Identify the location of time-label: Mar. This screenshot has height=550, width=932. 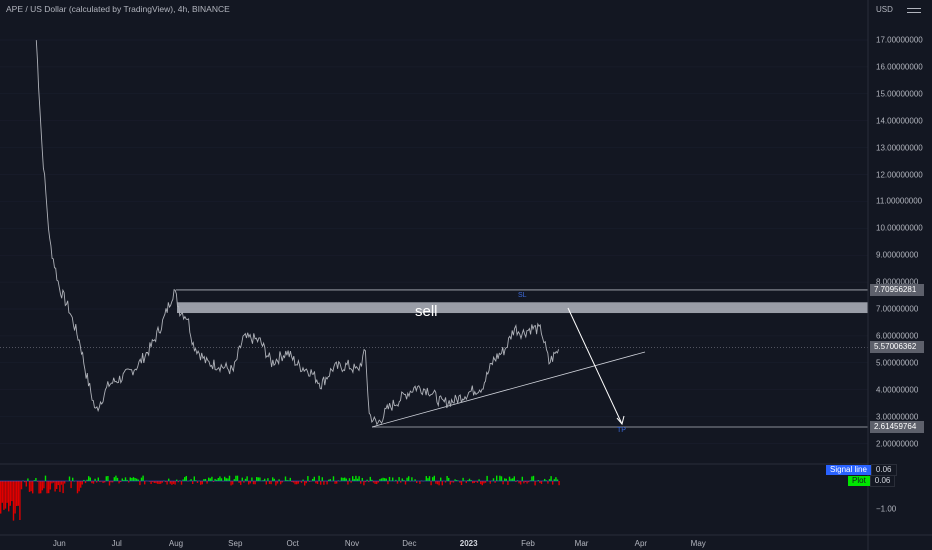
(581, 543).